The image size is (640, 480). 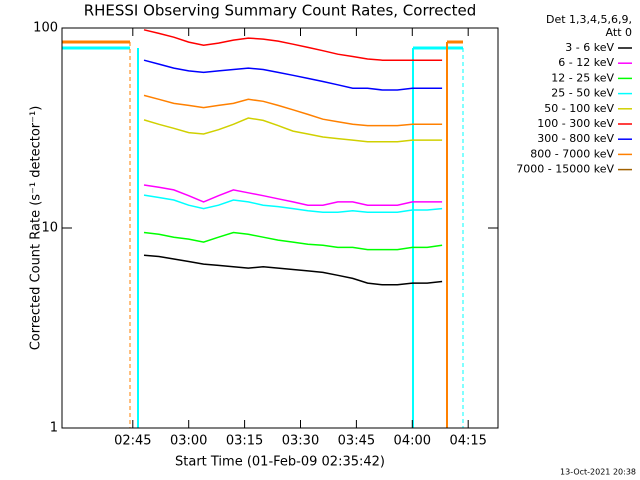 I want to click on x-axis-label: Start Time (01-Feb-09 02:35:42), so click(x=280, y=462).